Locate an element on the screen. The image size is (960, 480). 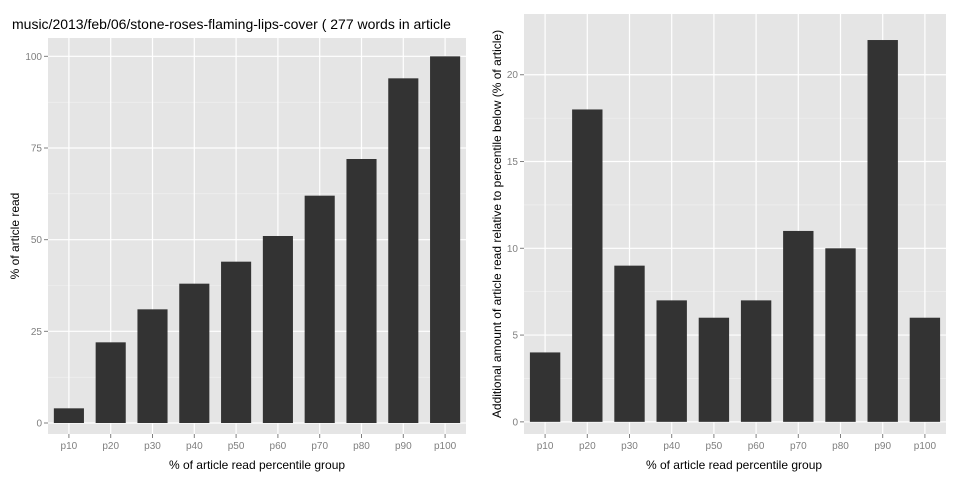
right-x-tick-label: p10 is located at coordinates (545, 446).